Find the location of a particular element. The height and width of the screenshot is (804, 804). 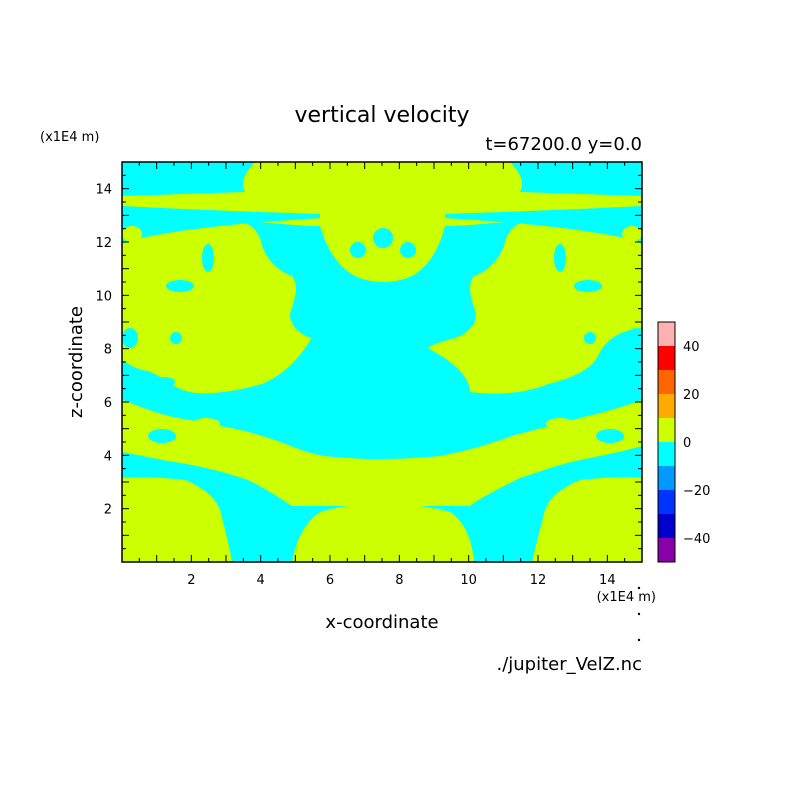

source-file-label: ./jupiter_VelZ.nc is located at coordinates (569, 664).